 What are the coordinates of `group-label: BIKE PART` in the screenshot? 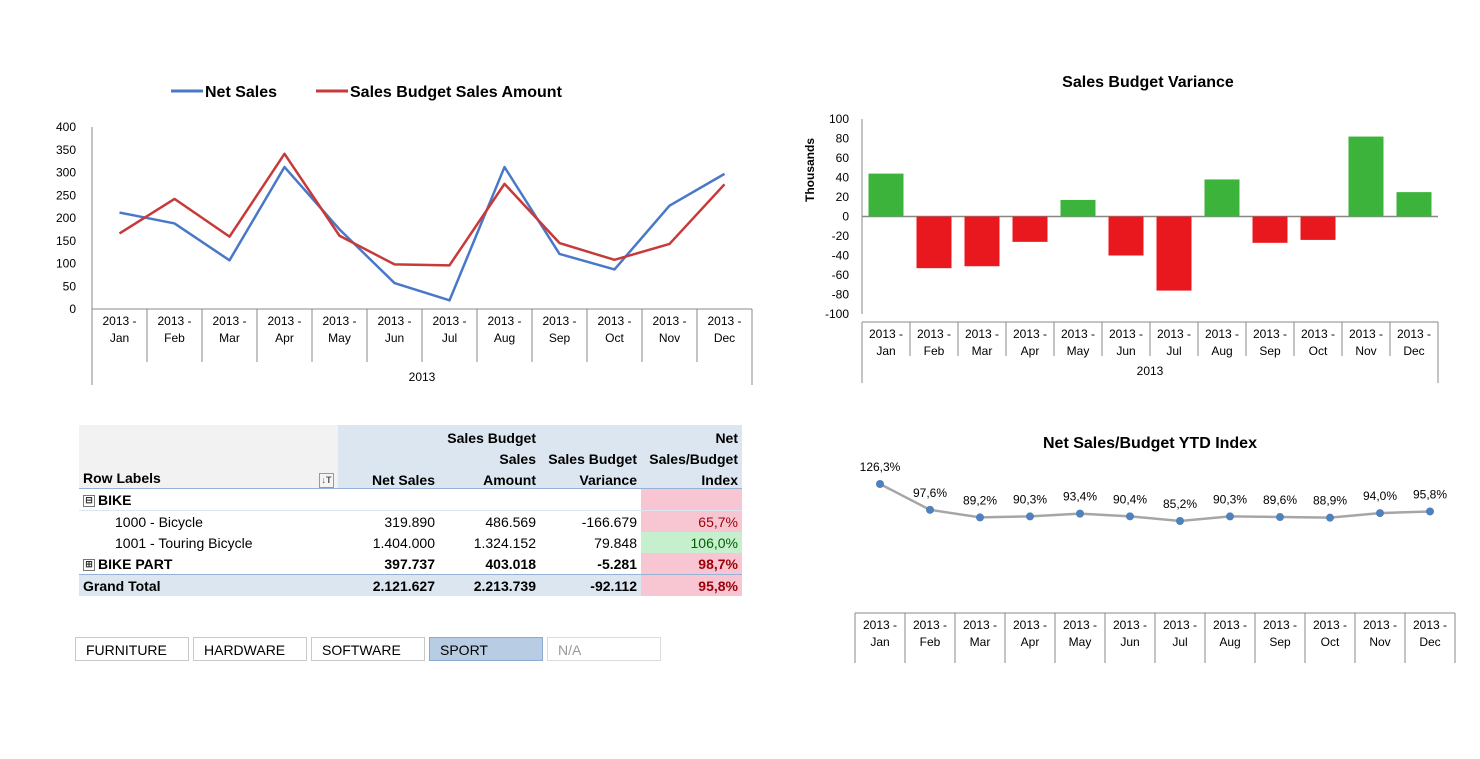 It's located at (135, 563).